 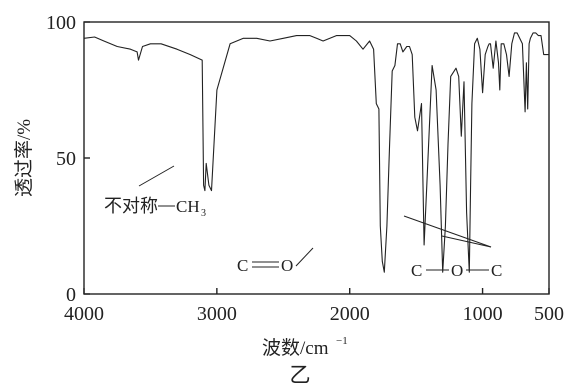 What do you see at coordinates (457, 270) in the screenshot?
I see `ether-atom-2: O` at bounding box center [457, 270].